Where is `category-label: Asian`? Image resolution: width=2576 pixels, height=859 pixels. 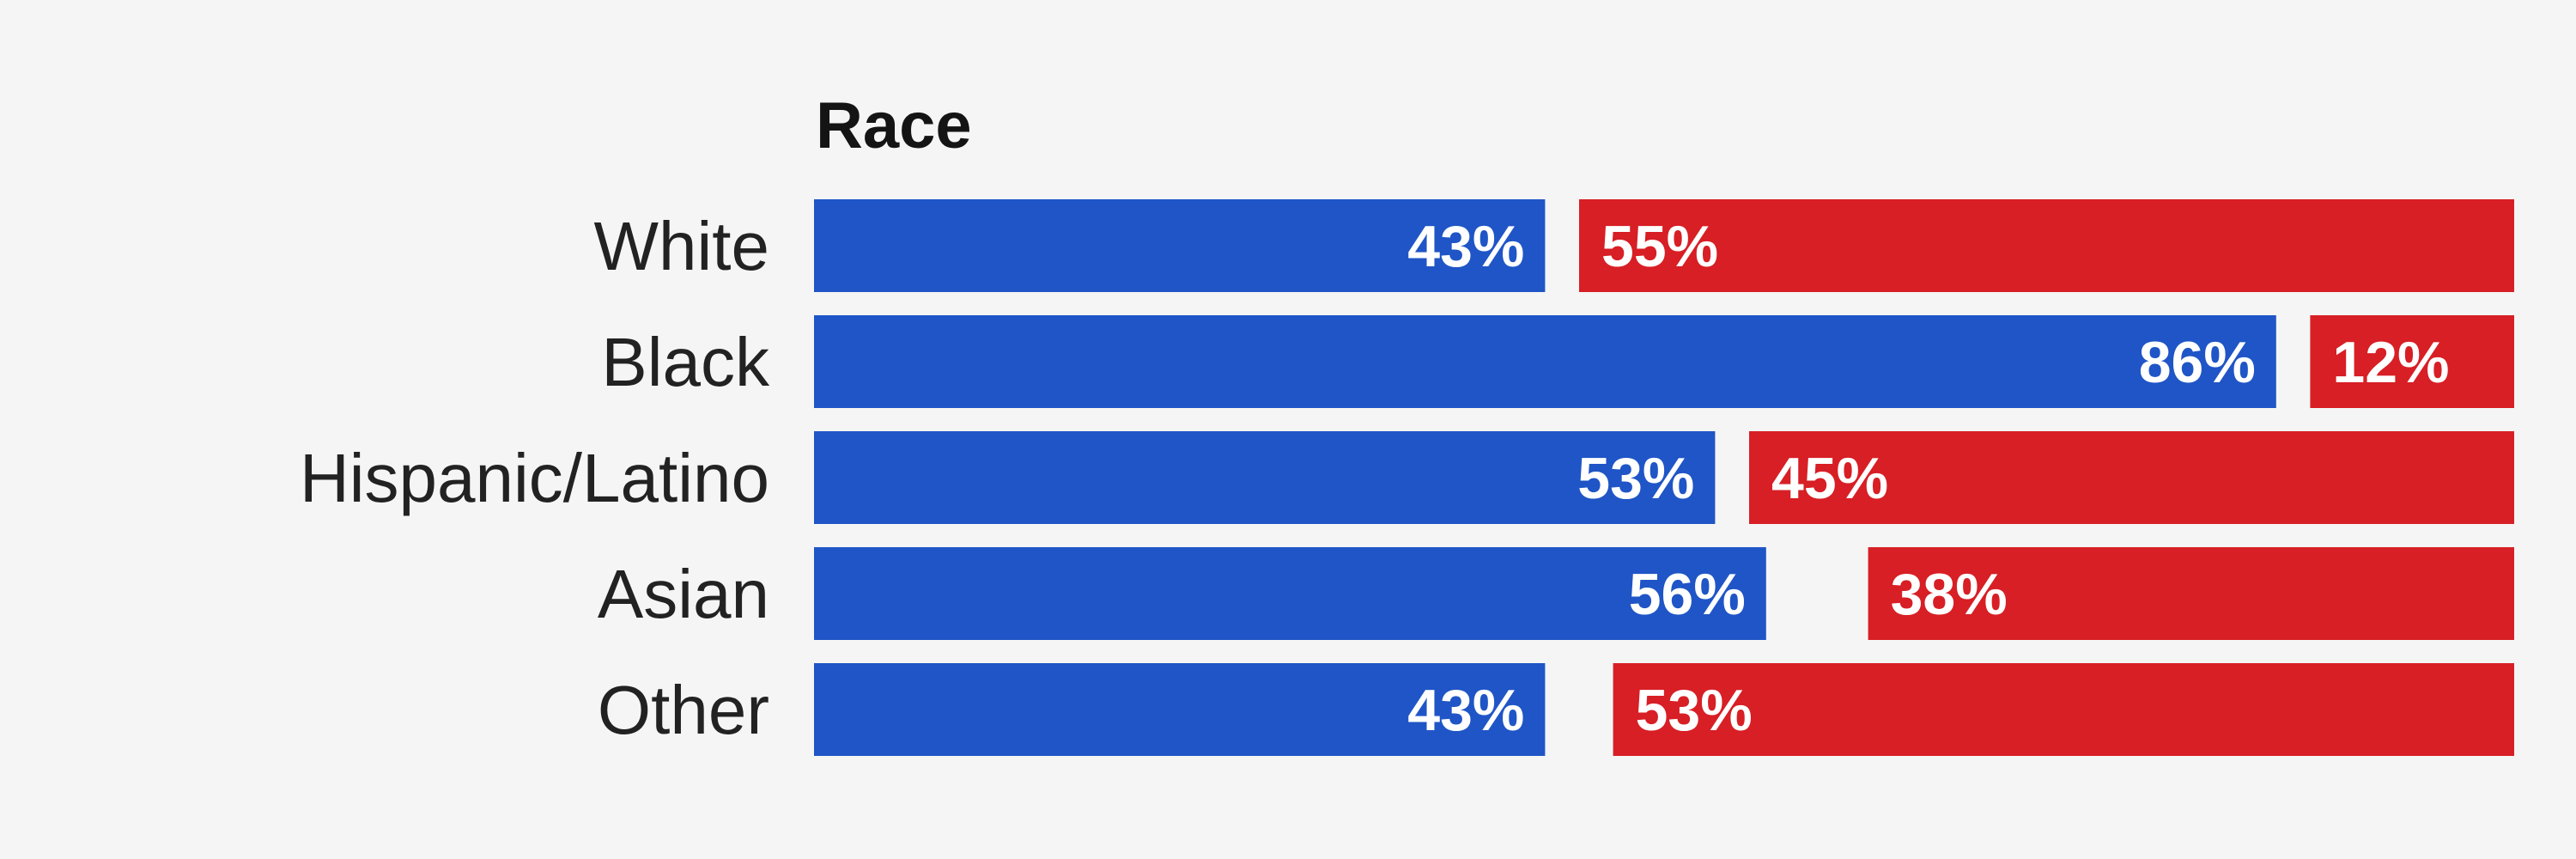 category-label: Asian is located at coordinates (684, 594).